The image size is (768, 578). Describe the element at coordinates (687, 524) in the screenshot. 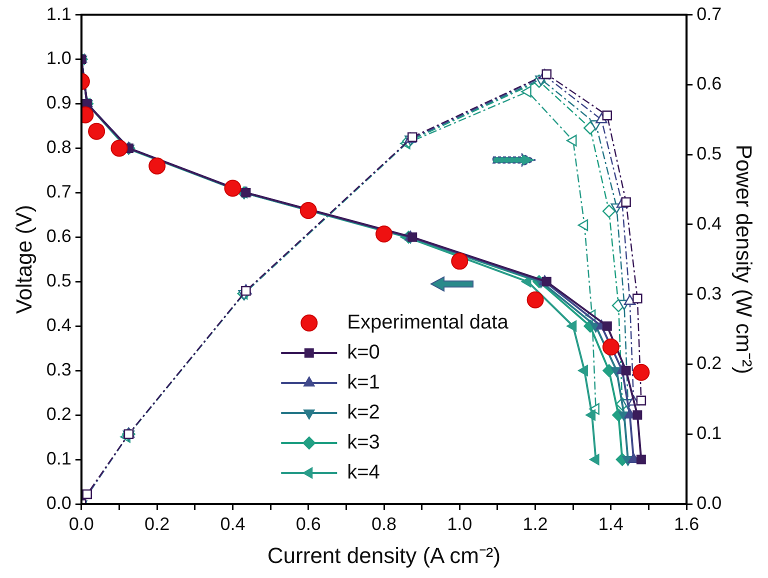

I see `x-tick-label: 1.6` at that location.